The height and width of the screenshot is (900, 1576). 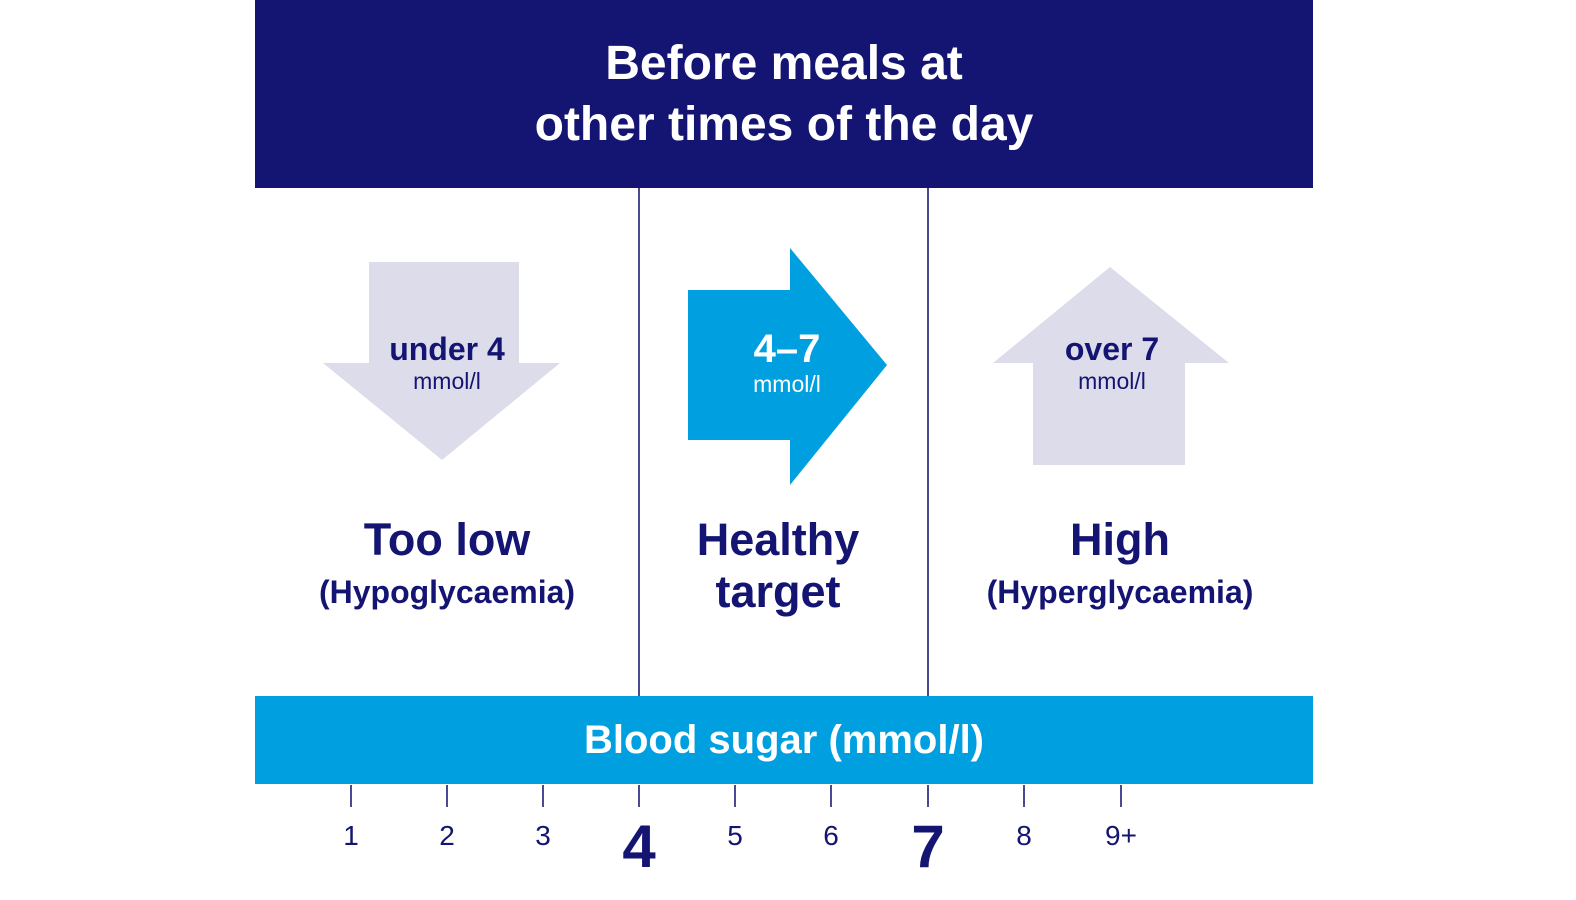 What do you see at coordinates (639, 846) in the screenshot?
I see `tick-label: 4` at bounding box center [639, 846].